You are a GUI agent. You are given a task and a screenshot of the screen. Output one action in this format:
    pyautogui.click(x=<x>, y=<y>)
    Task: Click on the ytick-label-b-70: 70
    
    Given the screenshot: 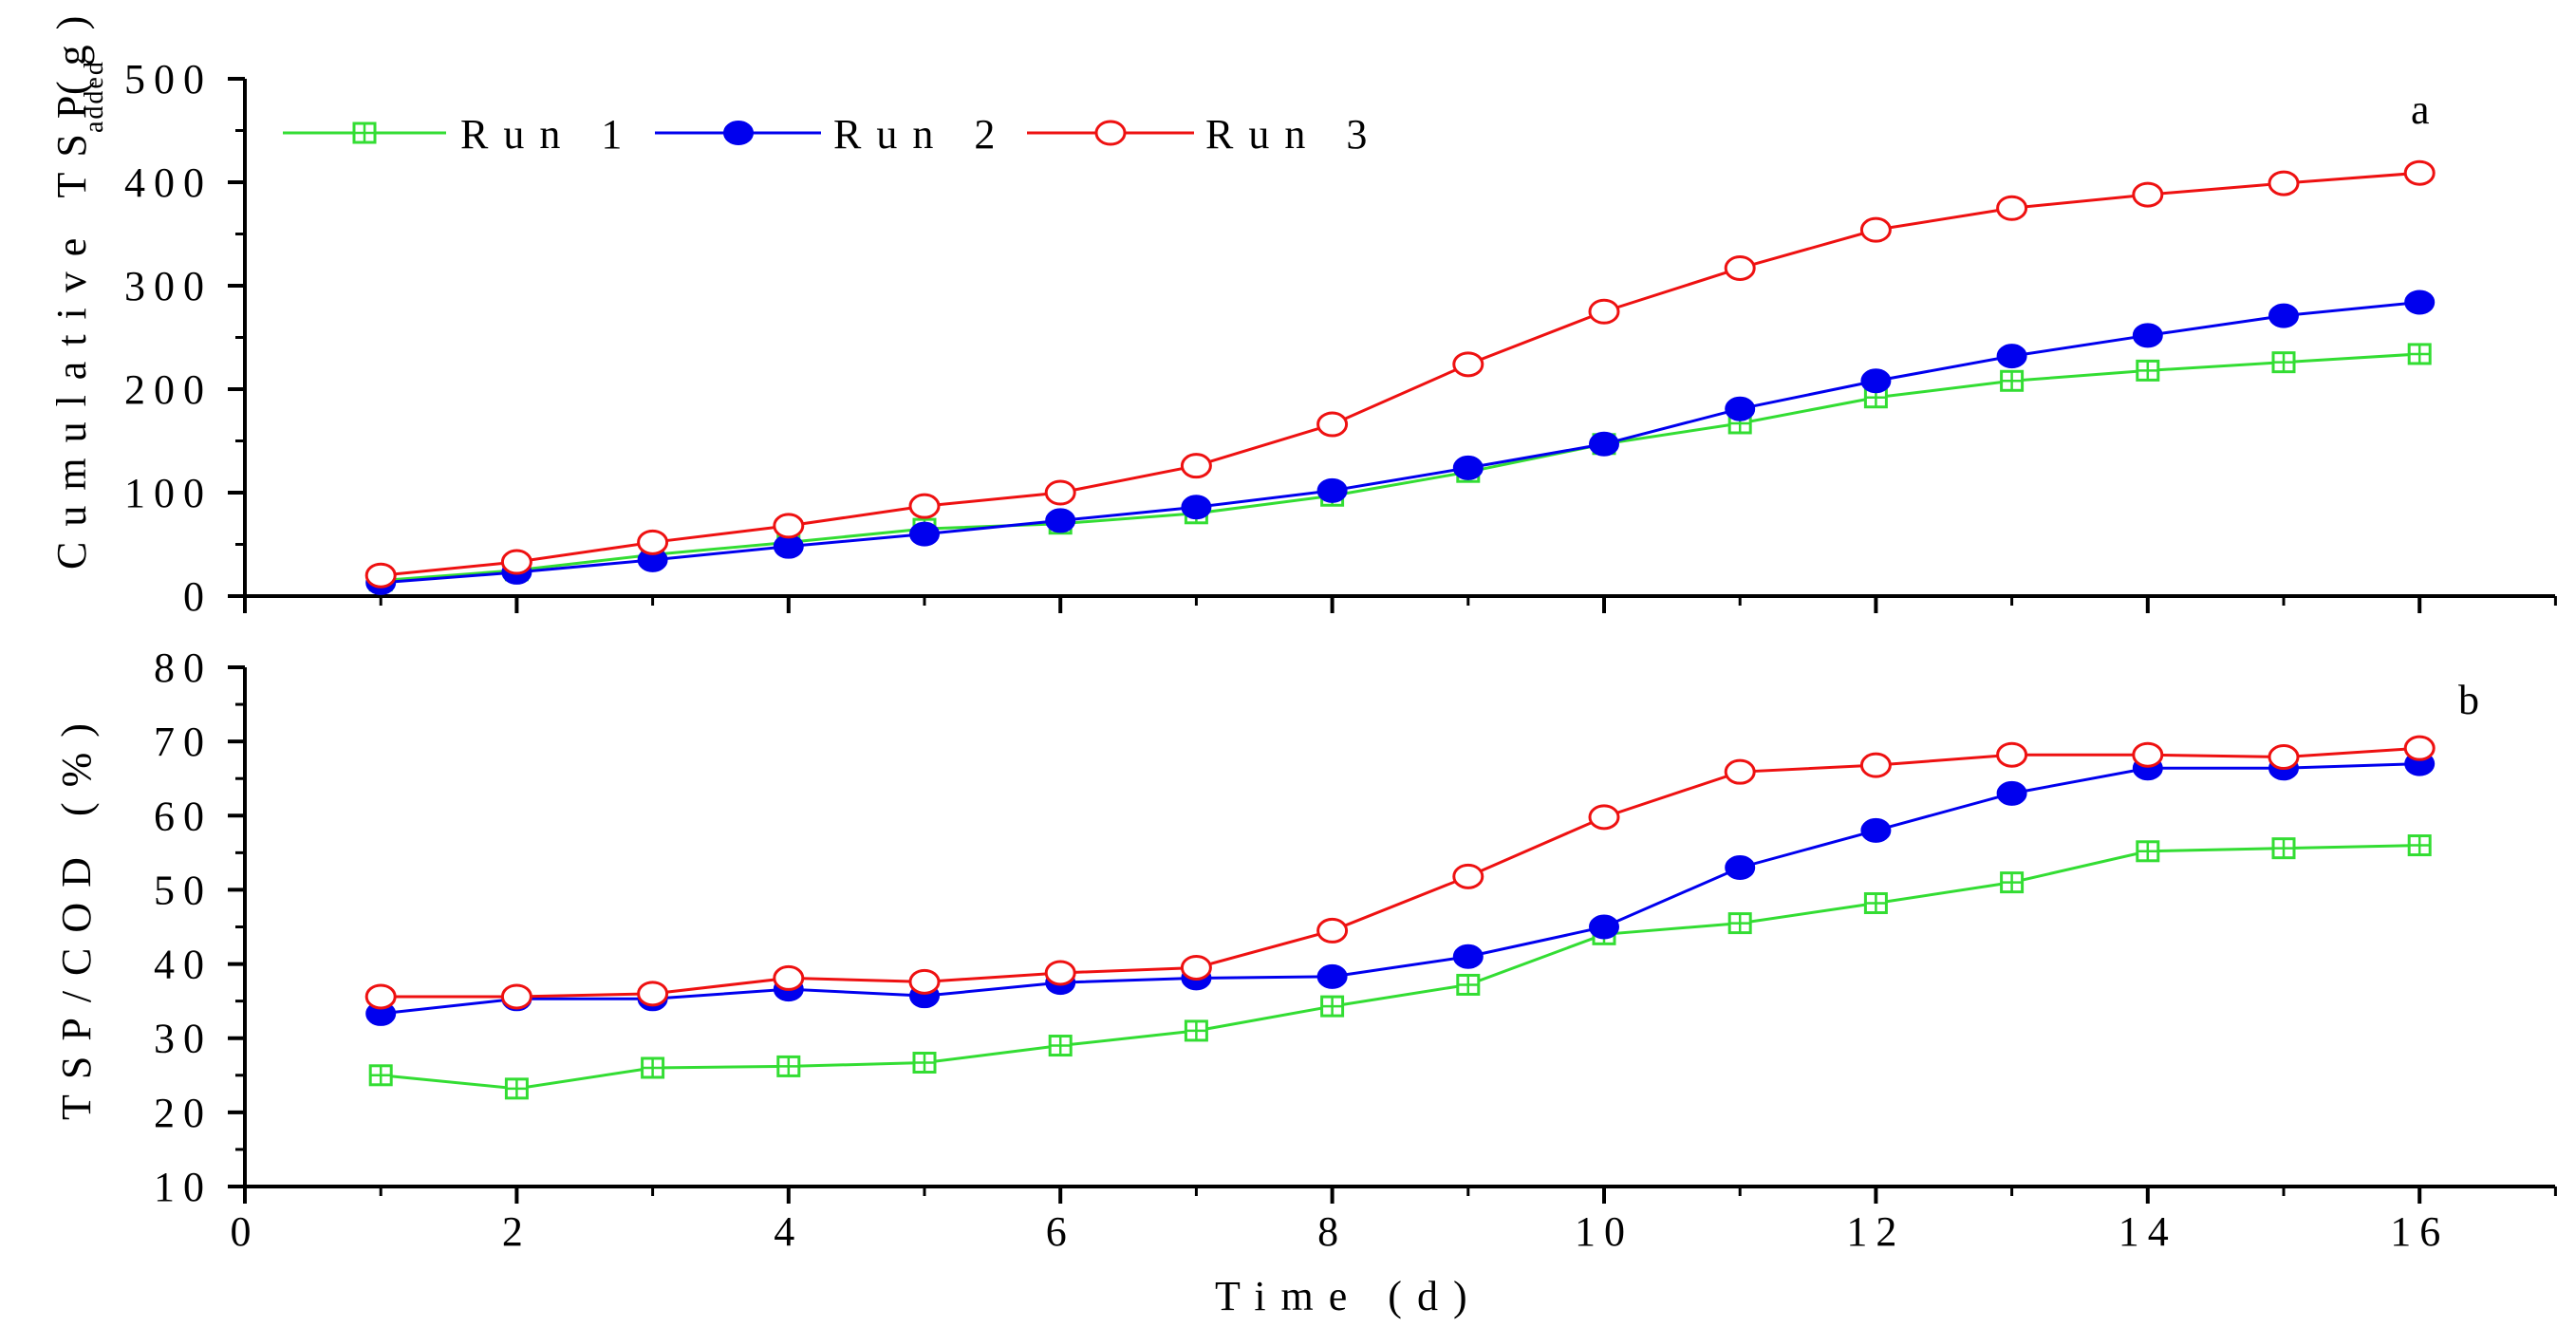 What is the action you would take?
    pyautogui.click(x=183, y=742)
    